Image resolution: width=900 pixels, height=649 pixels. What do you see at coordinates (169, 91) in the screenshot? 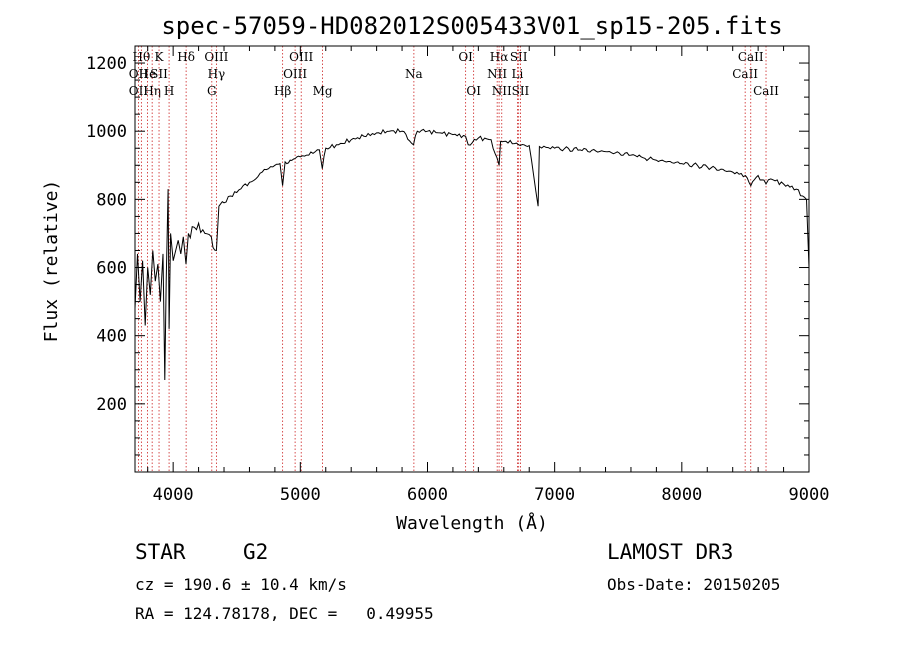
I see `marker-label: H` at bounding box center [169, 91].